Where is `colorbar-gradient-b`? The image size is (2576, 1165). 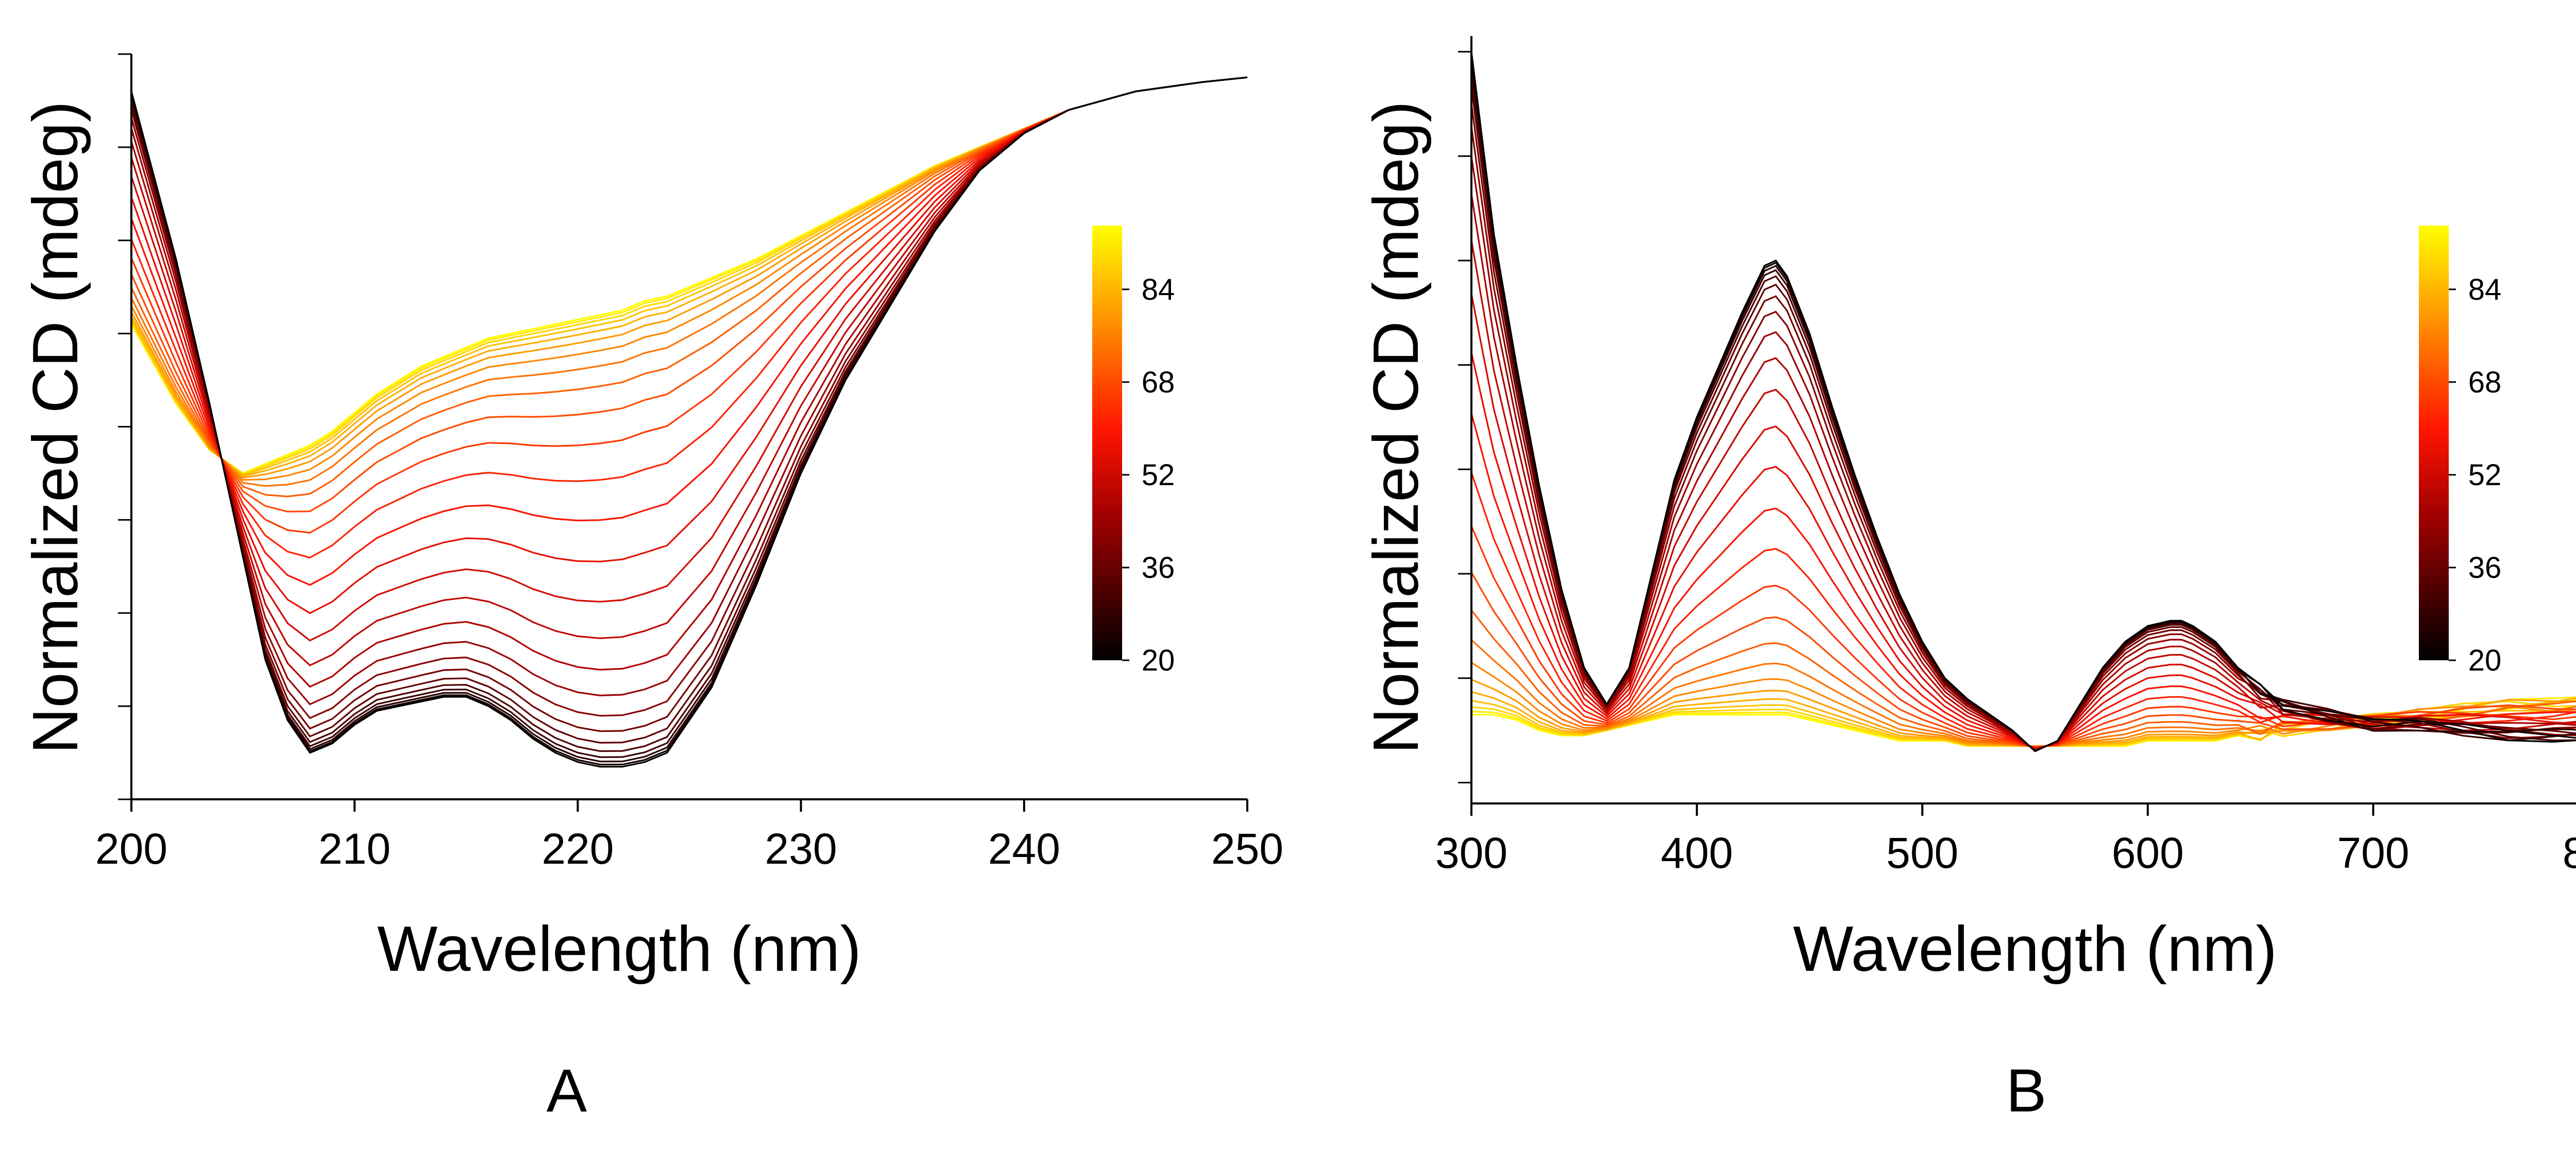
colorbar-gradient-b is located at coordinates (2434, 443).